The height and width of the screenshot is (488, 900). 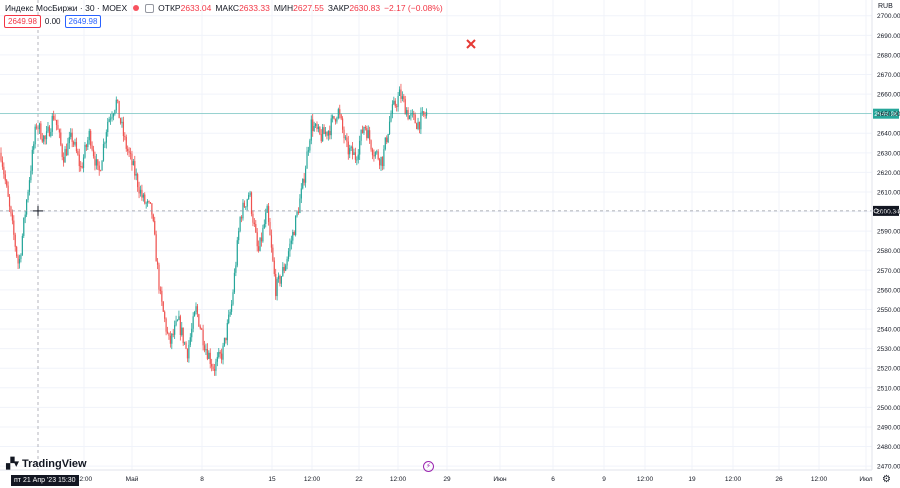 I want to click on y-tick-label: 2620.00, so click(x=888, y=173).